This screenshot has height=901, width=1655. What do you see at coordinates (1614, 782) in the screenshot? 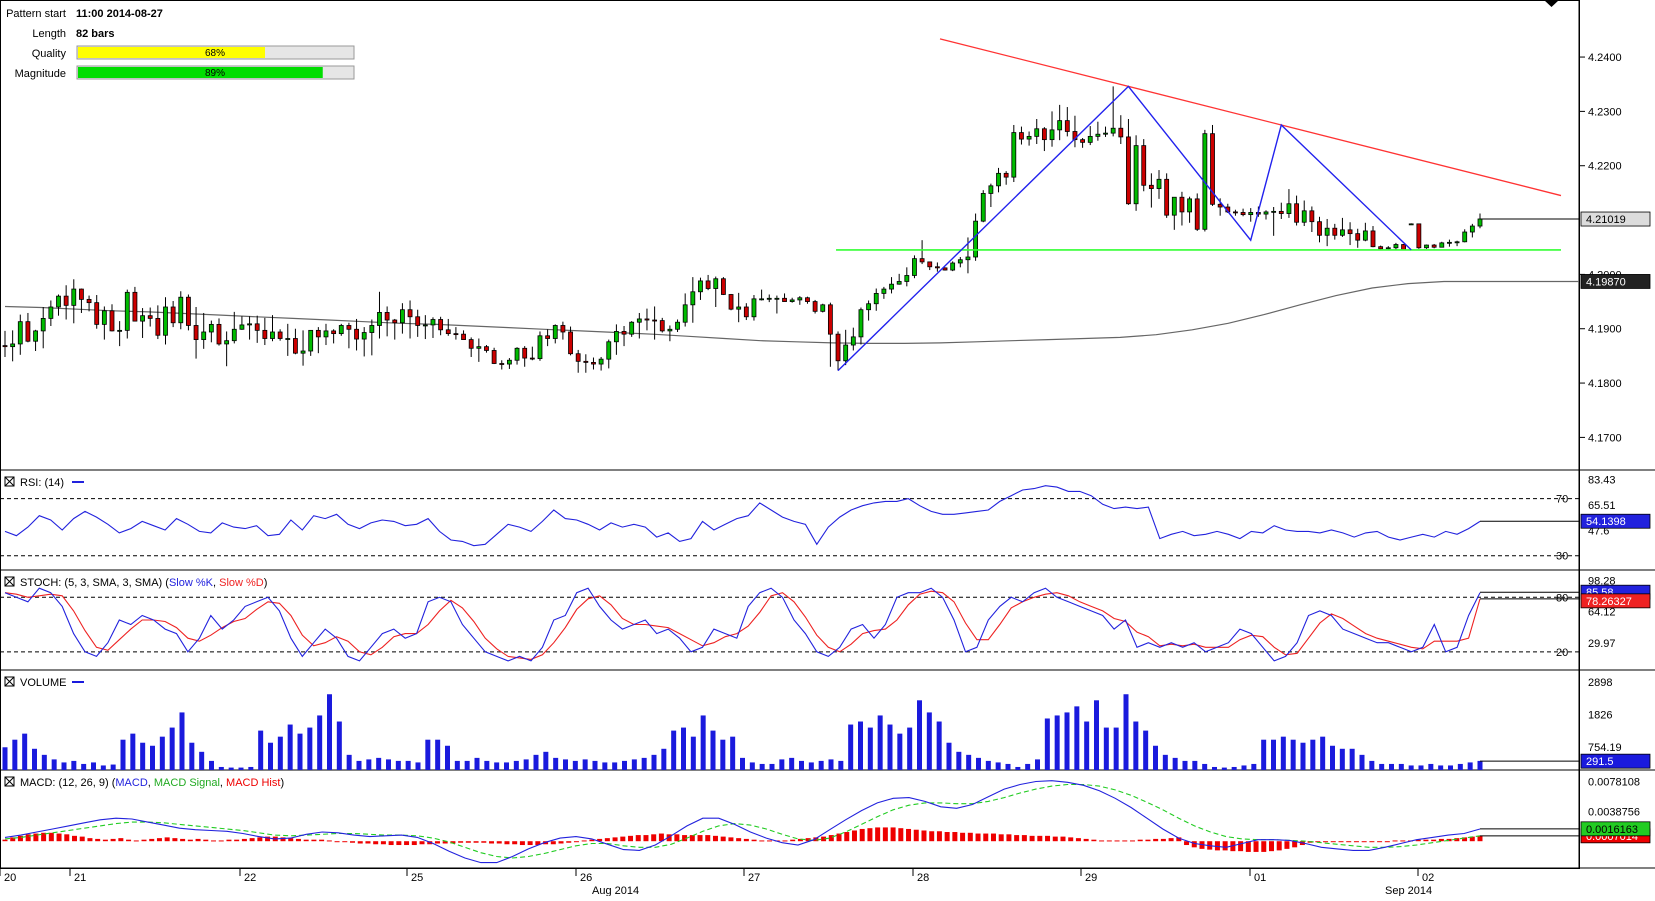
I see `macd-tick-label: 0.0078108` at bounding box center [1614, 782].